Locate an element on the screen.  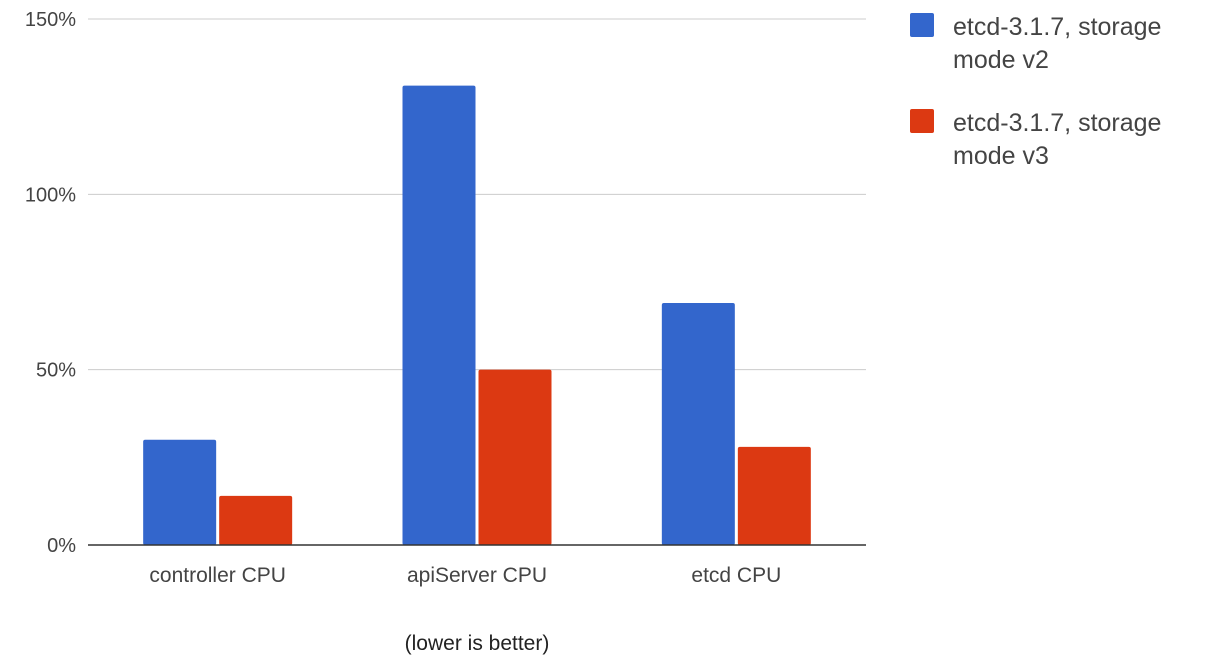
legend-entry: etcd-3.1.7, storage mode v3 is located at coordinates (1035, 139).